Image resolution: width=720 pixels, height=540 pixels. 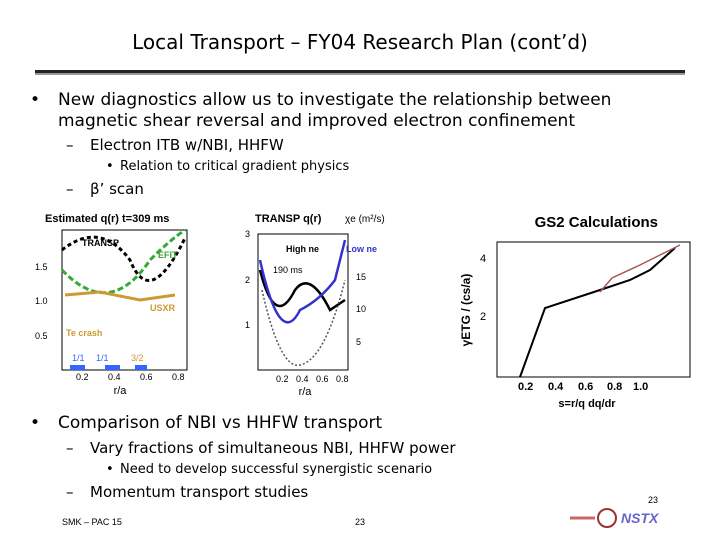 I want to click on y-tick-label: 1.0, so click(x=41, y=301).